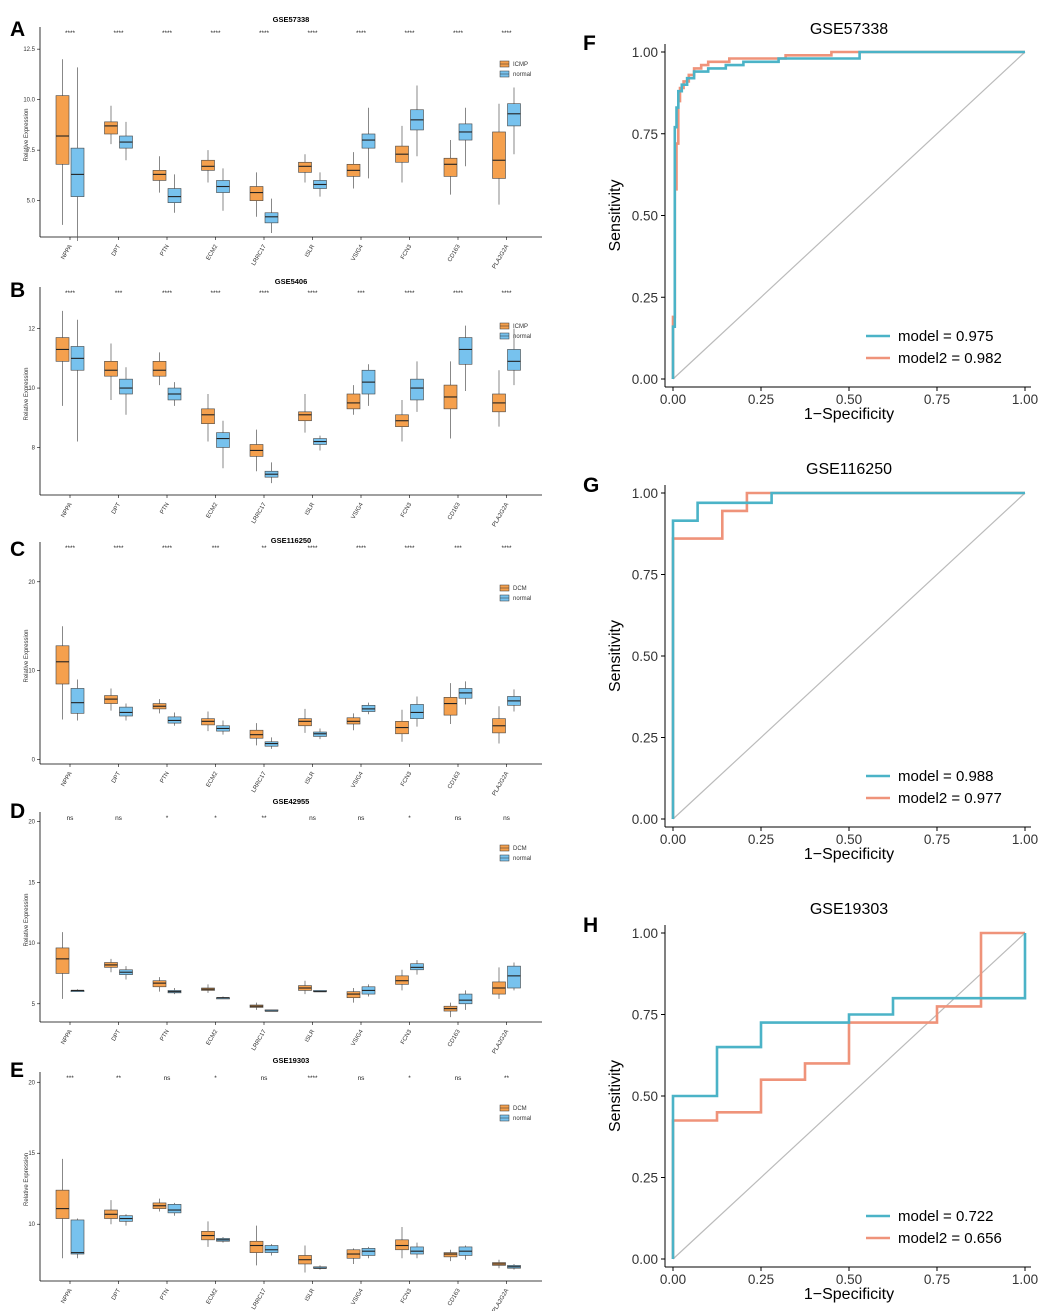 The height and width of the screenshot is (1311, 1043). What do you see at coordinates (310, 1294) in the screenshot?
I see `gene-label: ISLR` at bounding box center [310, 1294].